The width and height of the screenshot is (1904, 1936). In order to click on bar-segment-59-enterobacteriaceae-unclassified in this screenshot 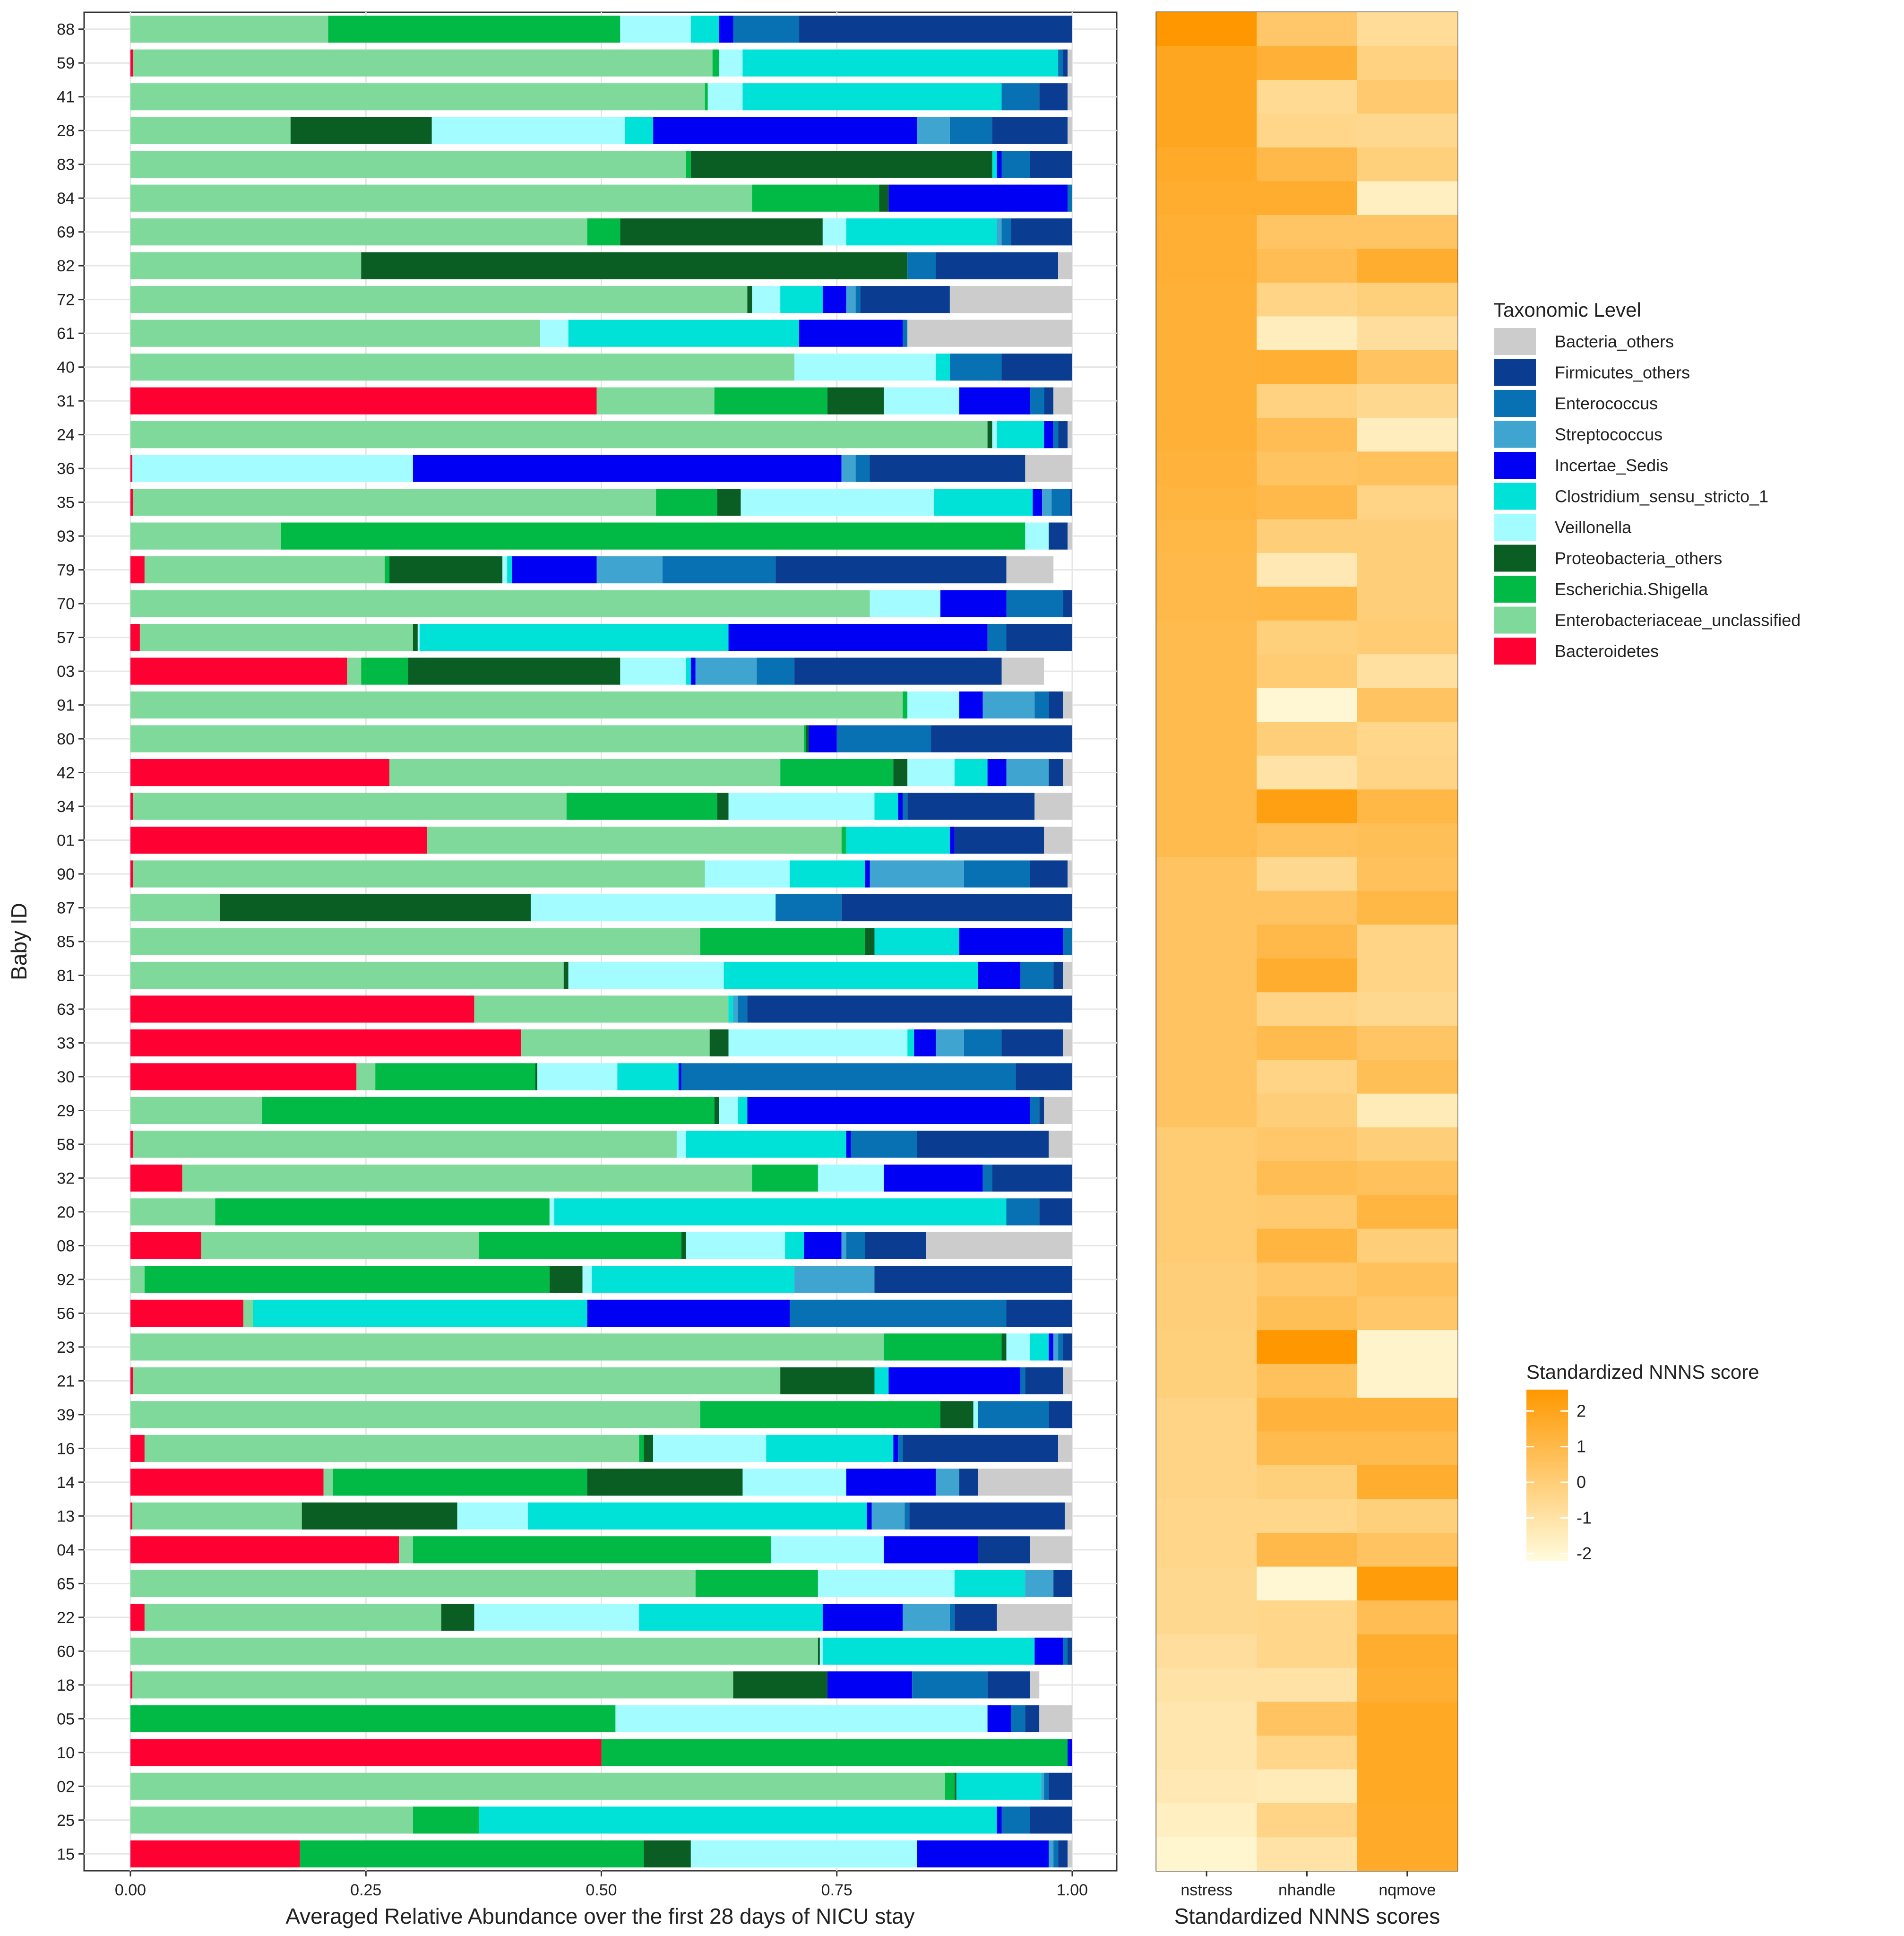, I will do `click(423, 63)`.